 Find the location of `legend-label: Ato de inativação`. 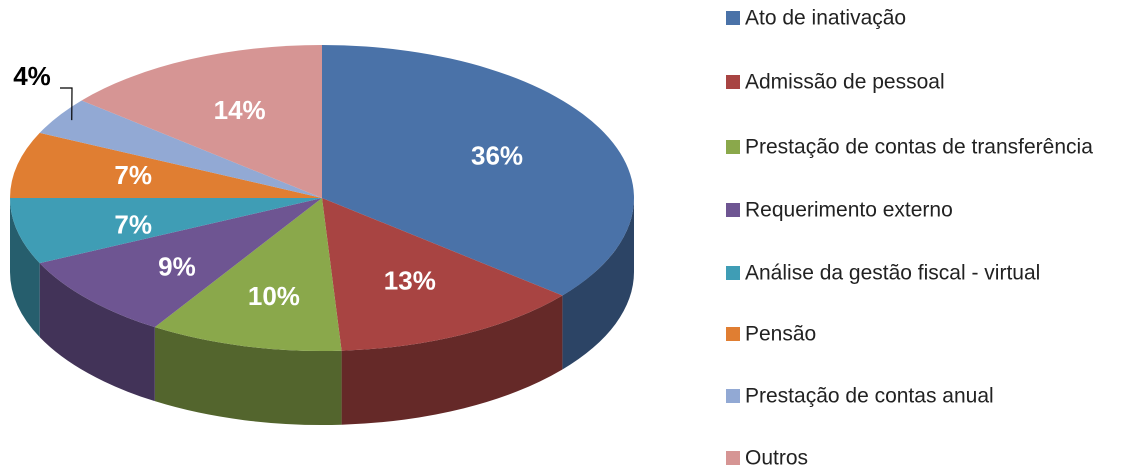

legend-label: Ato de inativação is located at coordinates (825, 18).